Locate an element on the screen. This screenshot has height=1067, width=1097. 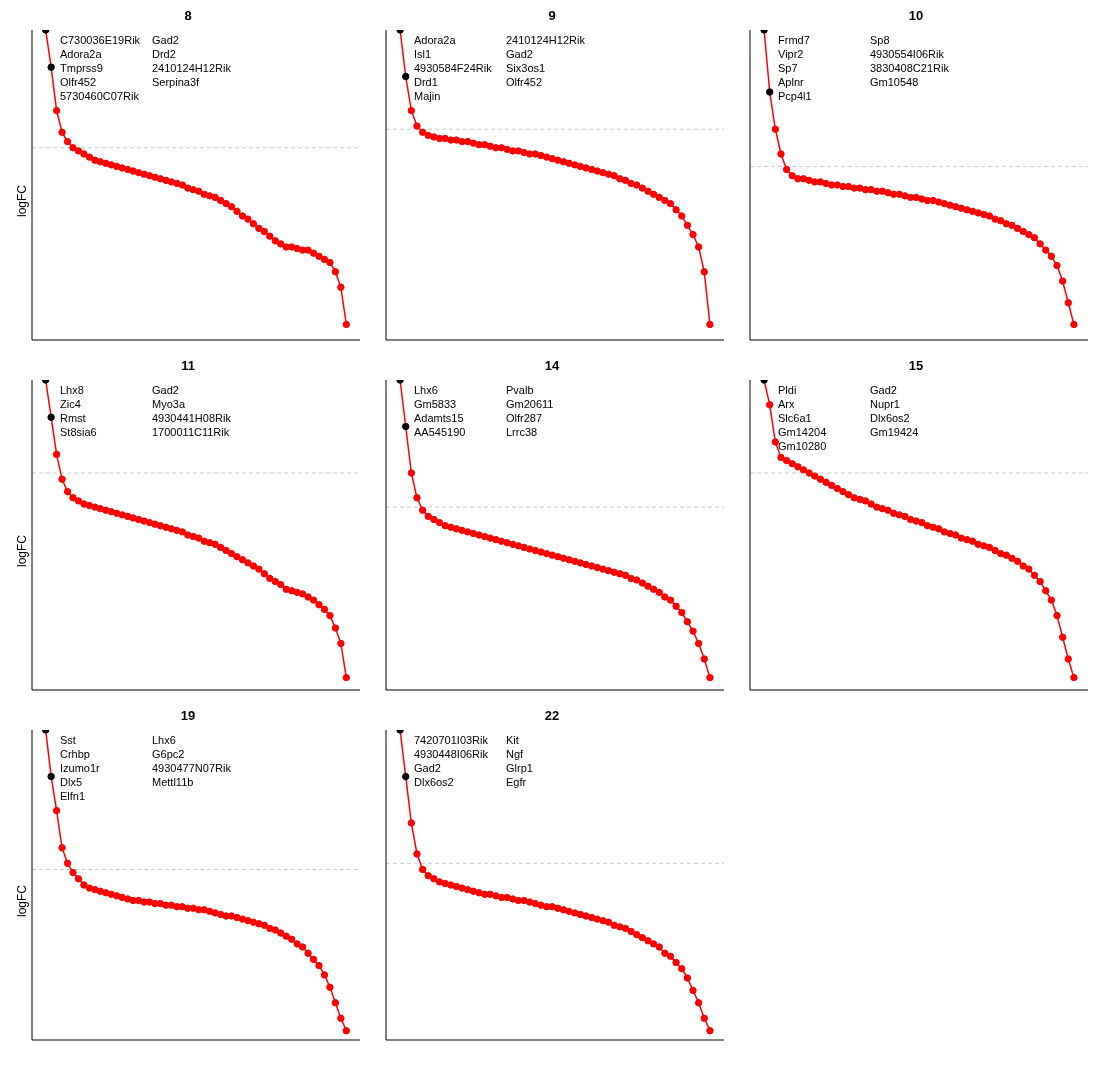
annotation: Slc6a1 is located at coordinates (795, 418).